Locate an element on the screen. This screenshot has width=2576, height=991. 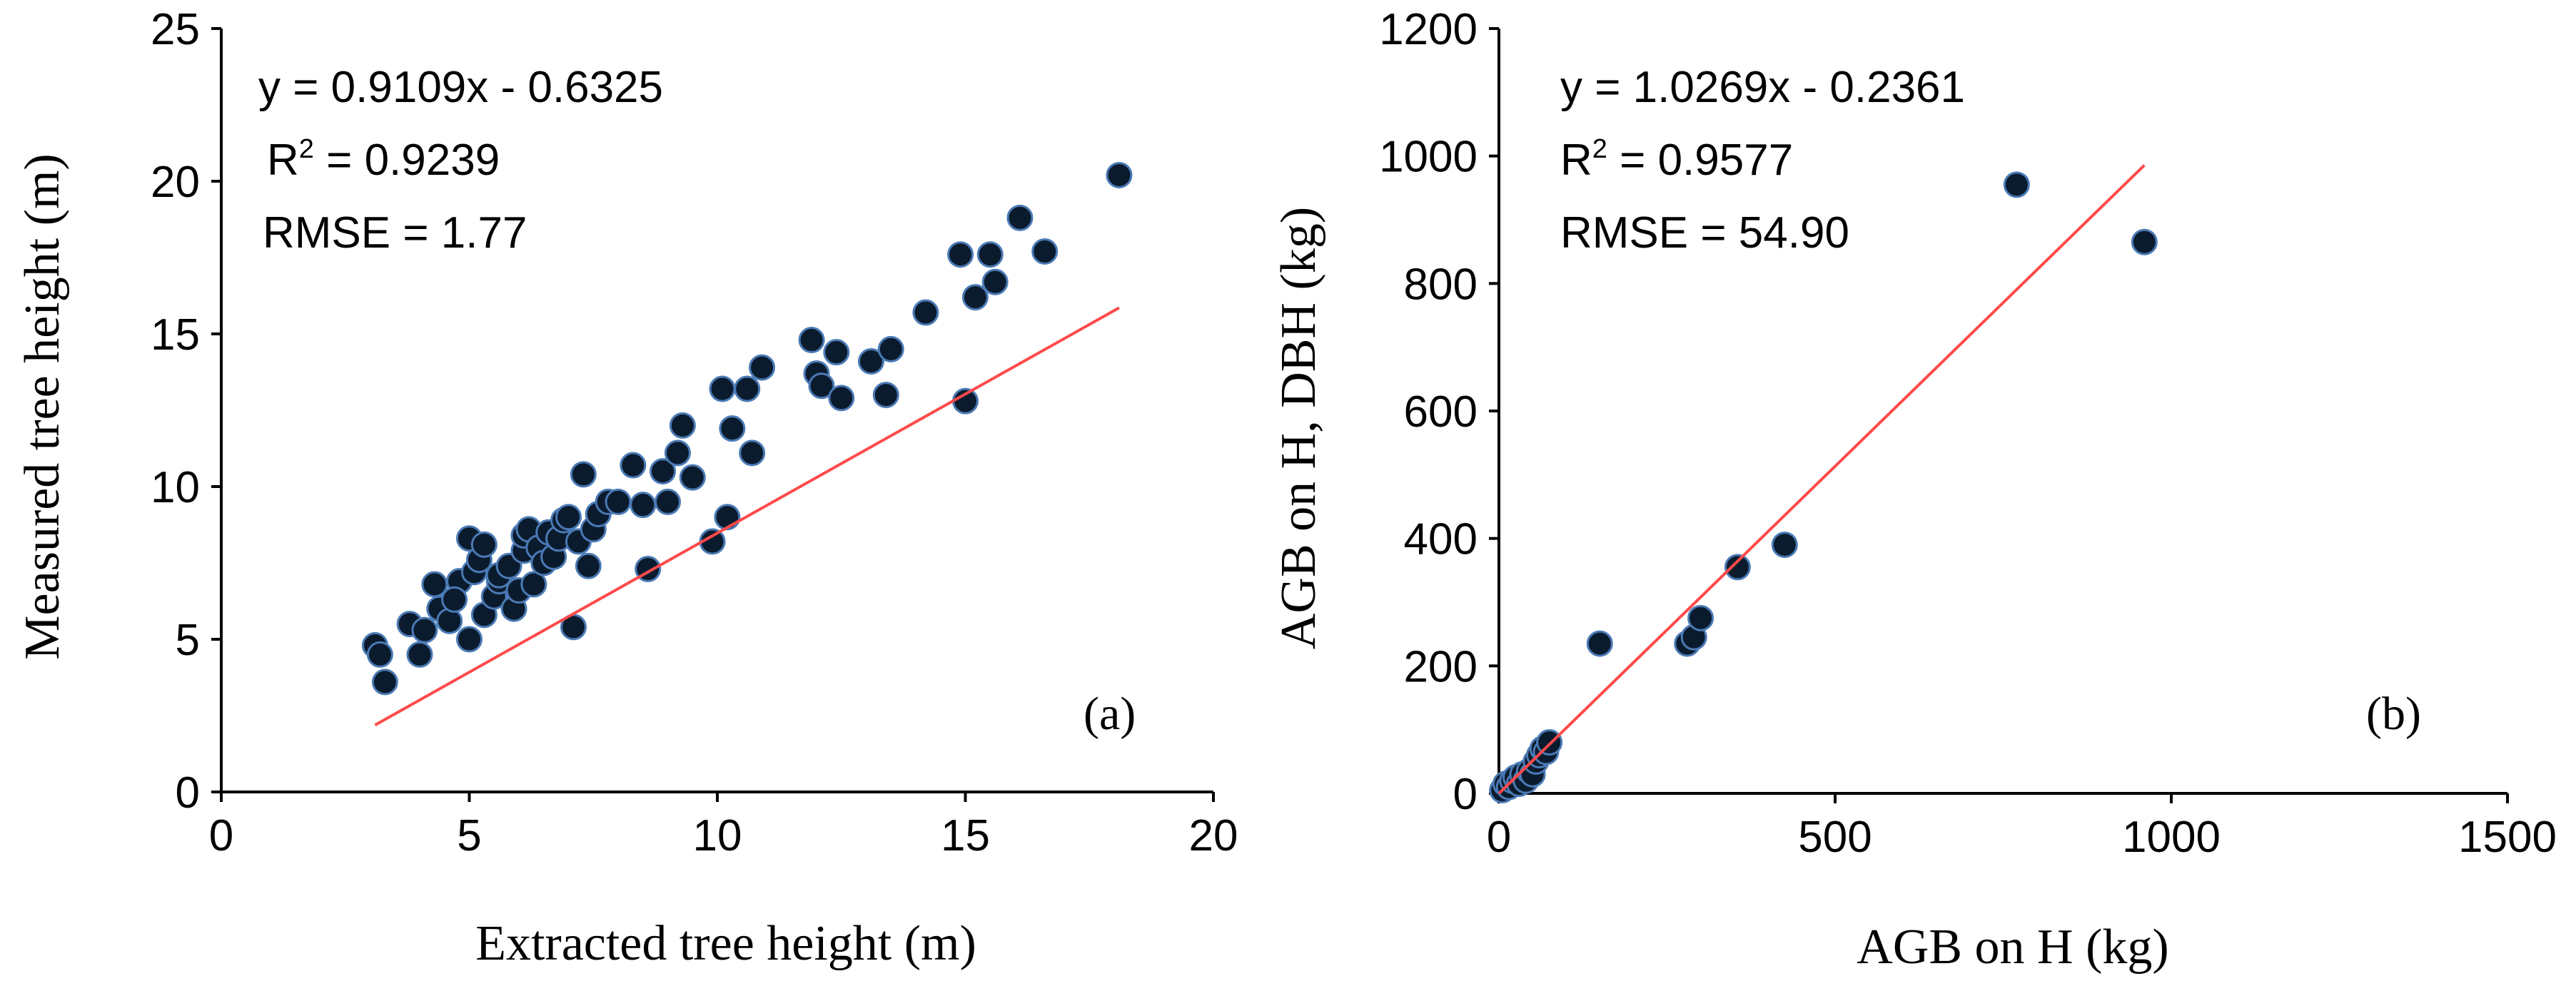
panel-a-y-axis-title: Measured tree height (m) is located at coordinates (42, 406).